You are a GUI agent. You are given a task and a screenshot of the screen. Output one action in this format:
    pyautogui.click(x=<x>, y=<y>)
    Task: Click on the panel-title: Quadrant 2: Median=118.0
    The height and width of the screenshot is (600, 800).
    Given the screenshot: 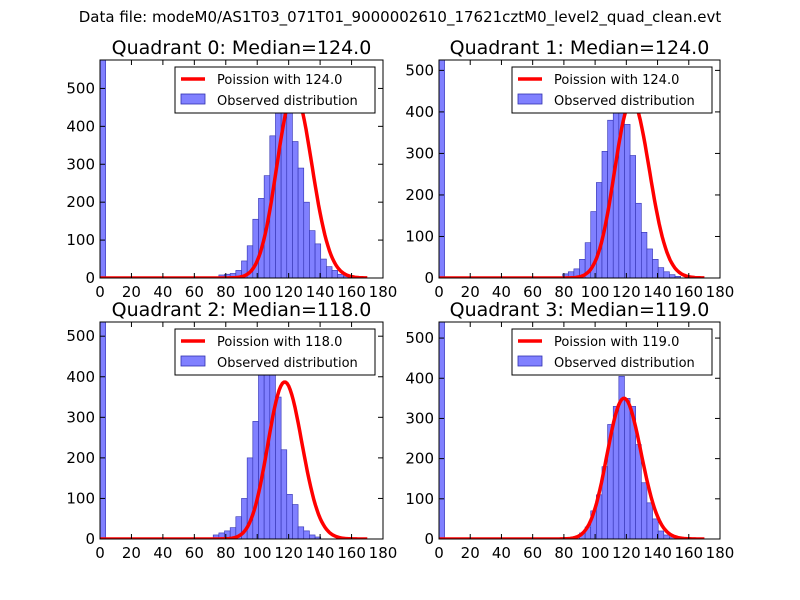 What is the action you would take?
    pyautogui.click(x=242, y=310)
    